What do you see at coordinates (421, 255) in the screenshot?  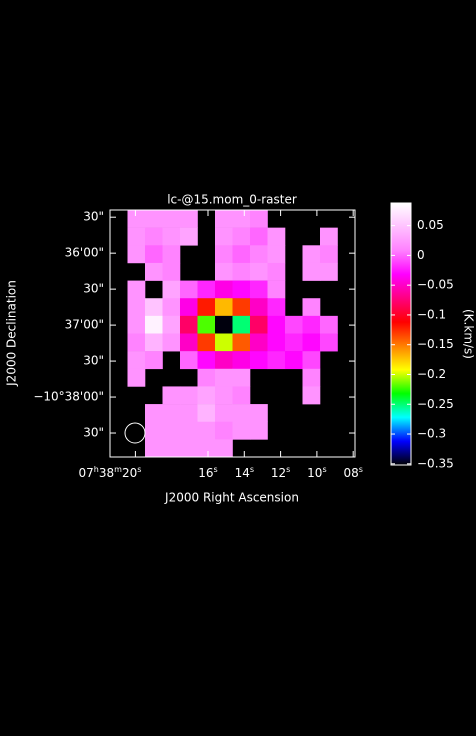 I see `colorbar-tick-label: 0` at bounding box center [421, 255].